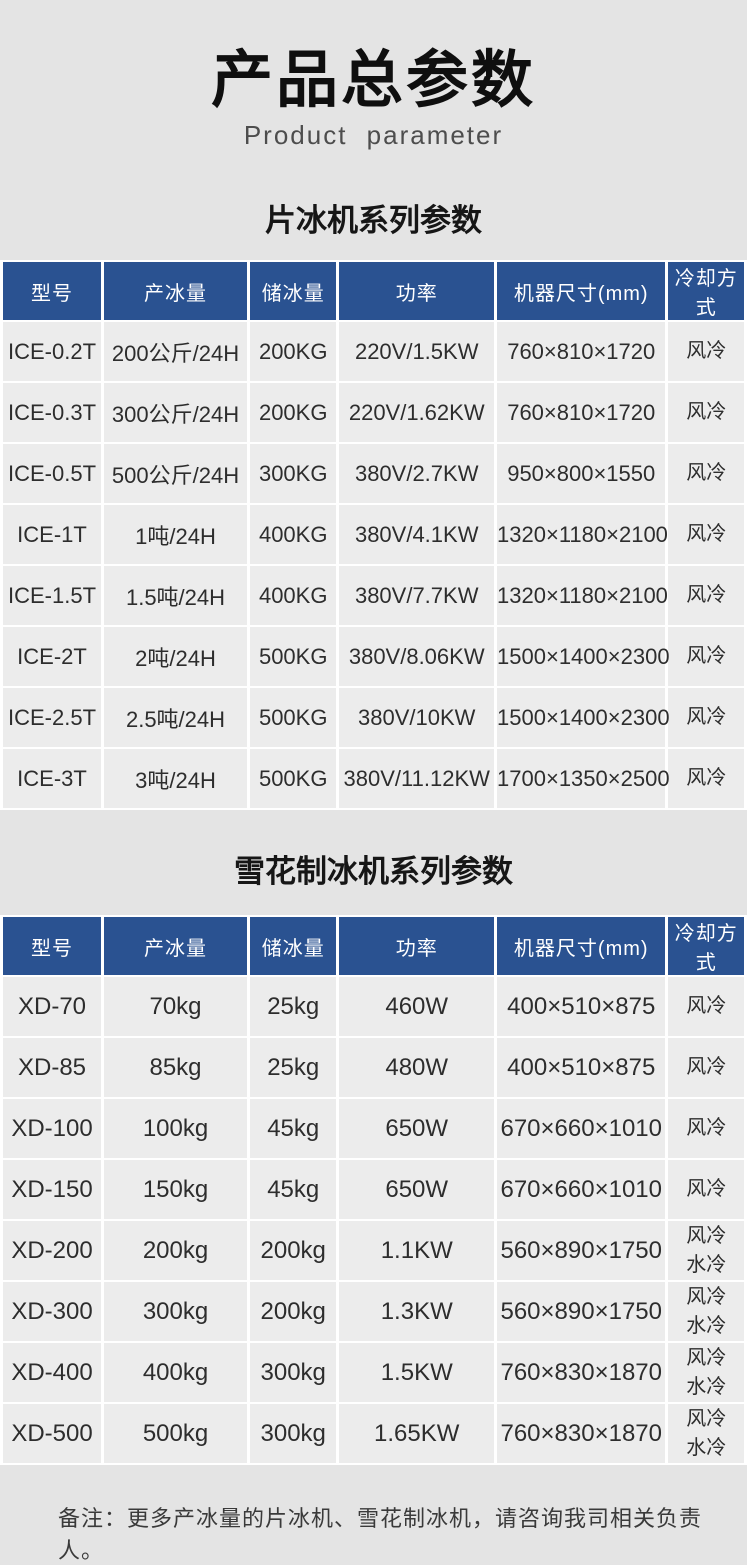  What do you see at coordinates (52, 596) in the screenshot?
I see `cell-model: ICE-1.5T` at bounding box center [52, 596].